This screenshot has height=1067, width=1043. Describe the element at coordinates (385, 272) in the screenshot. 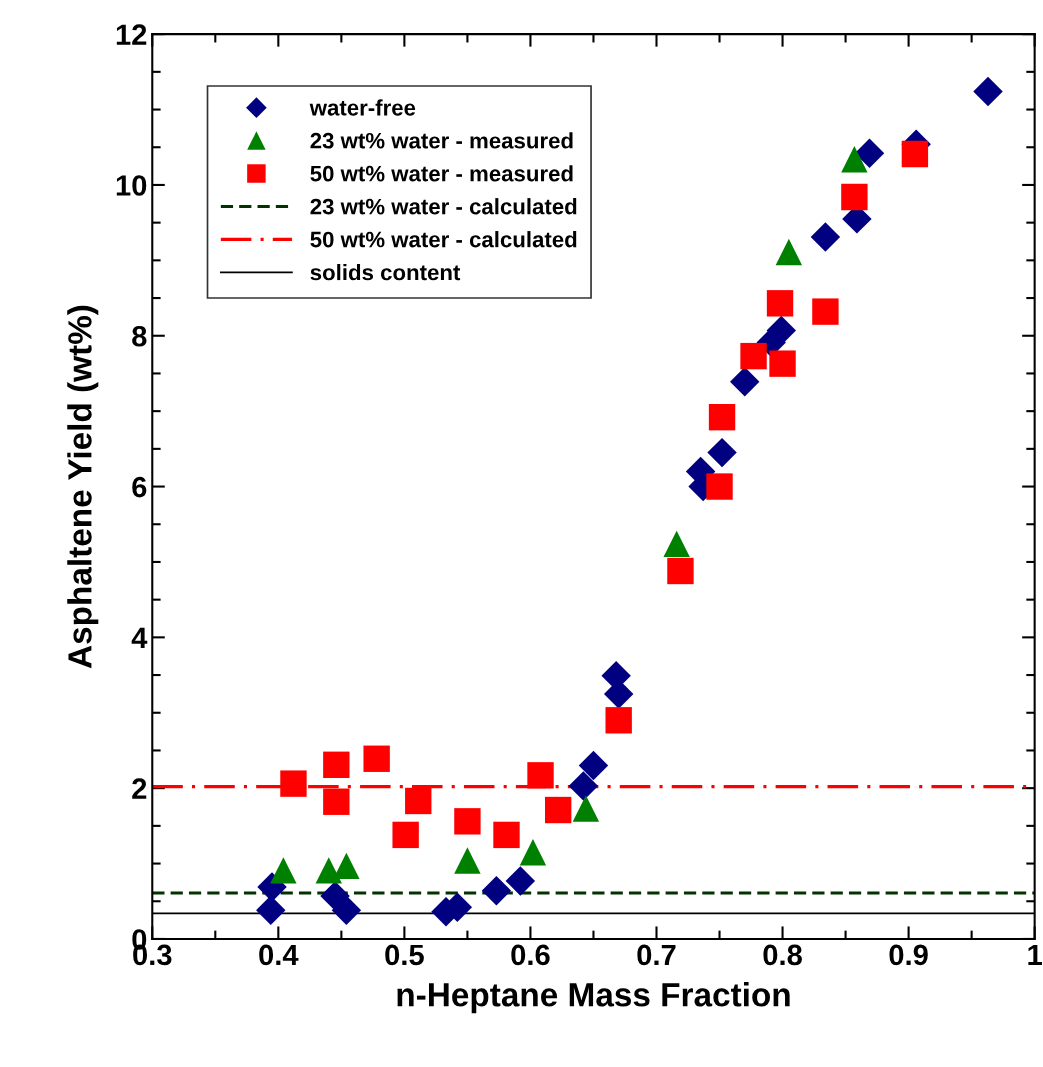

I see `legend-label: solids content` at that location.